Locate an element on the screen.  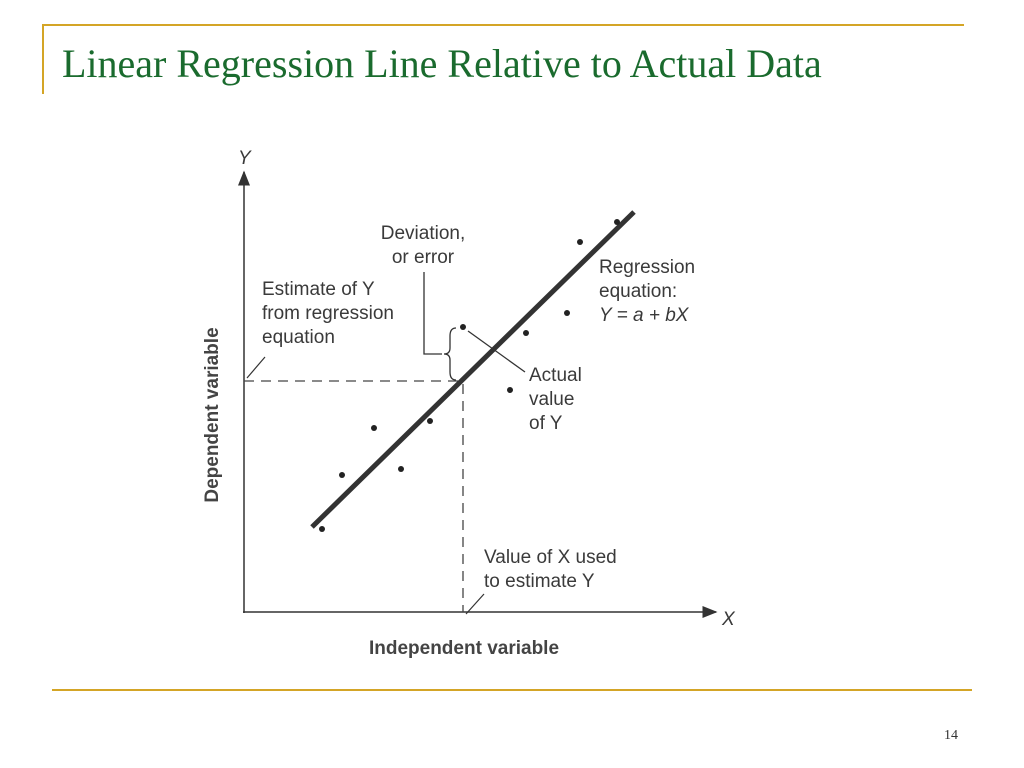
actual-label-line2: value is located at coordinates (551, 399).